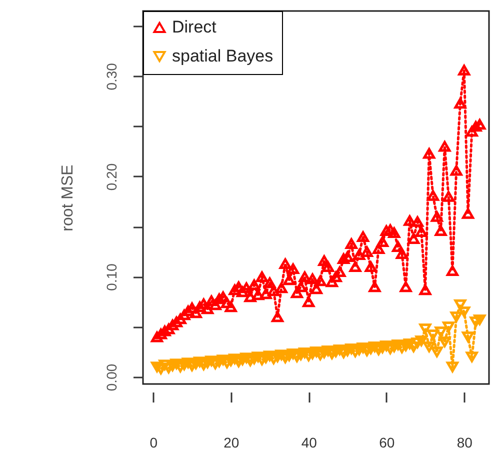 The width and height of the screenshot is (501, 476). Describe the element at coordinates (112, 177) in the screenshot. I see `y-tick-label: 0.20` at that location.